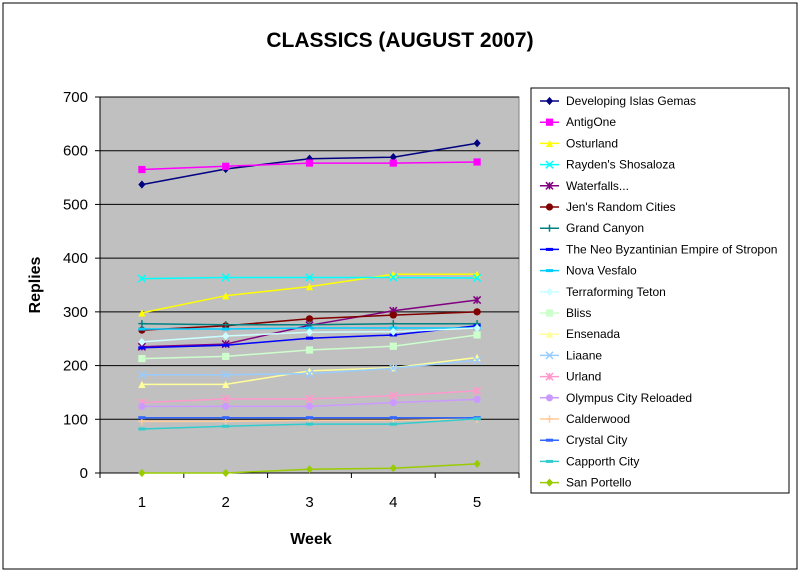 This screenshot has width=800, height=577. Describe the element at coordinates (82, 285) in the screenshot. I see `y-axis-ticks: 0 100 200 300 400 500 600 700` at that location.